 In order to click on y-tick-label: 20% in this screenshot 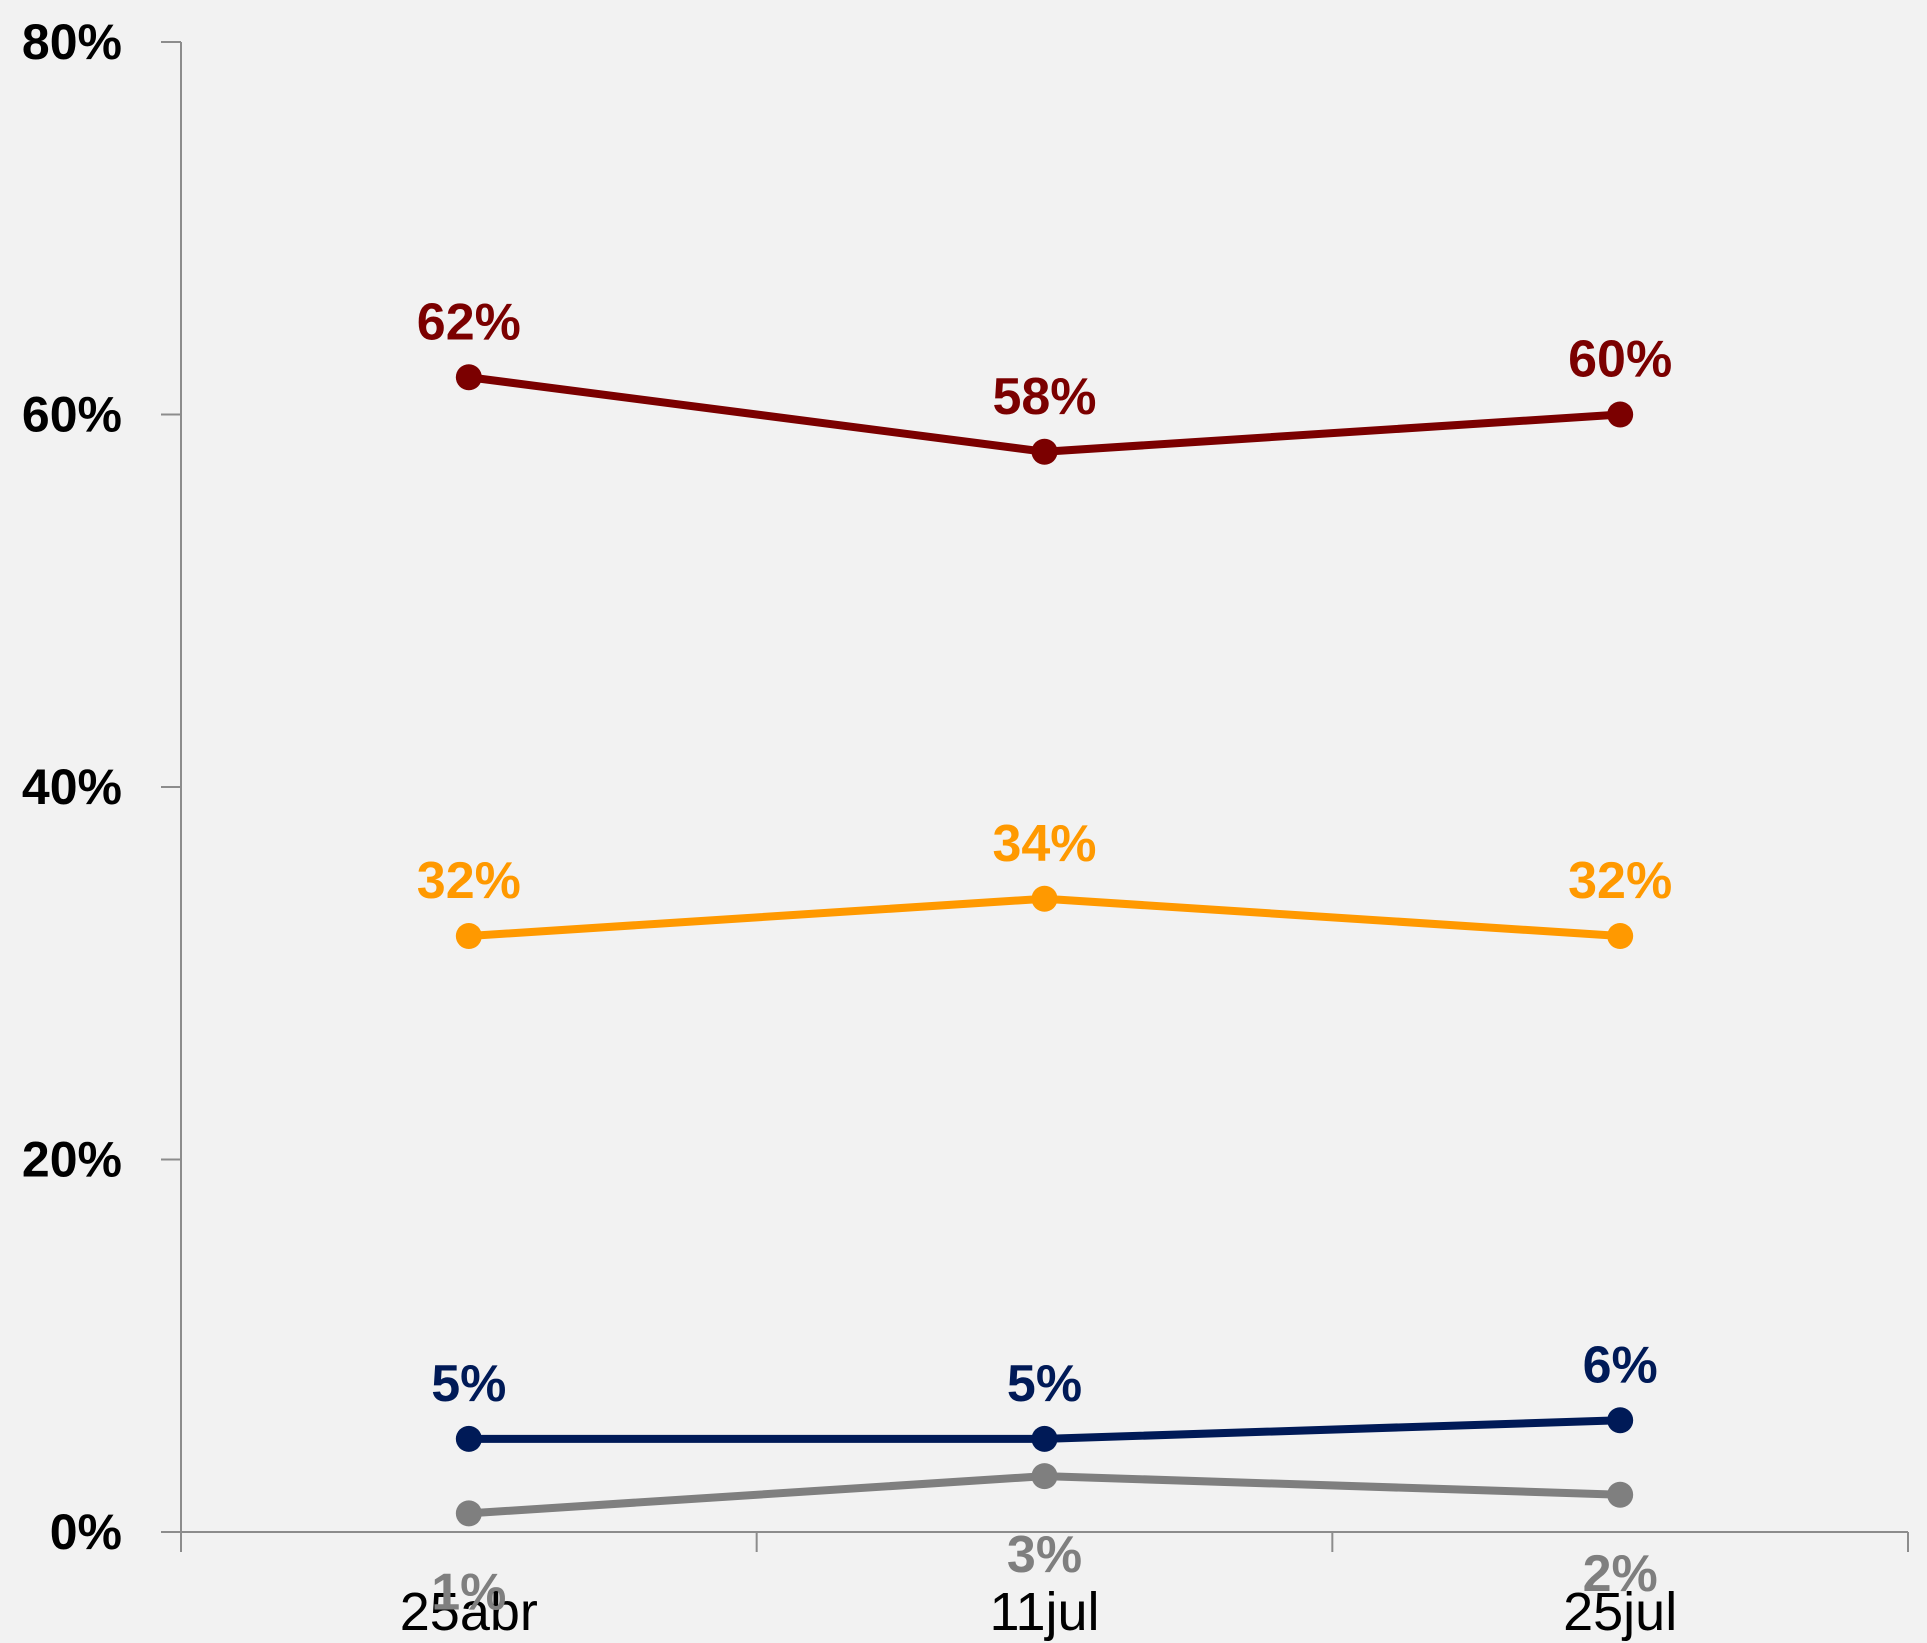, I will do `click(72, 1160)`.